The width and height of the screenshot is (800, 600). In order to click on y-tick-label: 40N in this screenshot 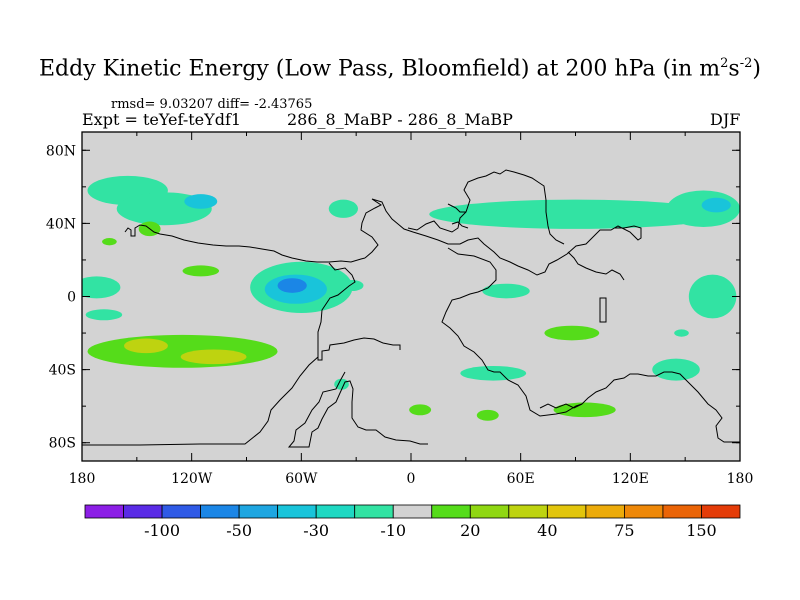, I will do `click(61, 224)`.